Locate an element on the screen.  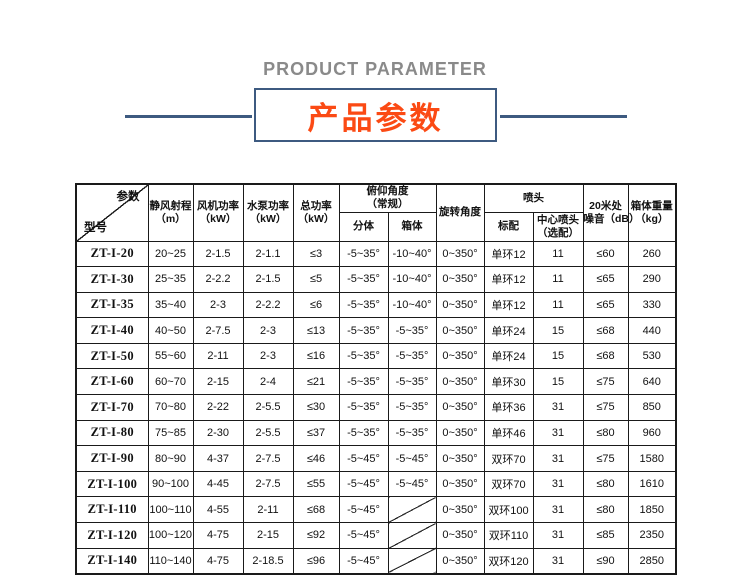
value-cell: 100~110 is located at coordinates (170, 510).